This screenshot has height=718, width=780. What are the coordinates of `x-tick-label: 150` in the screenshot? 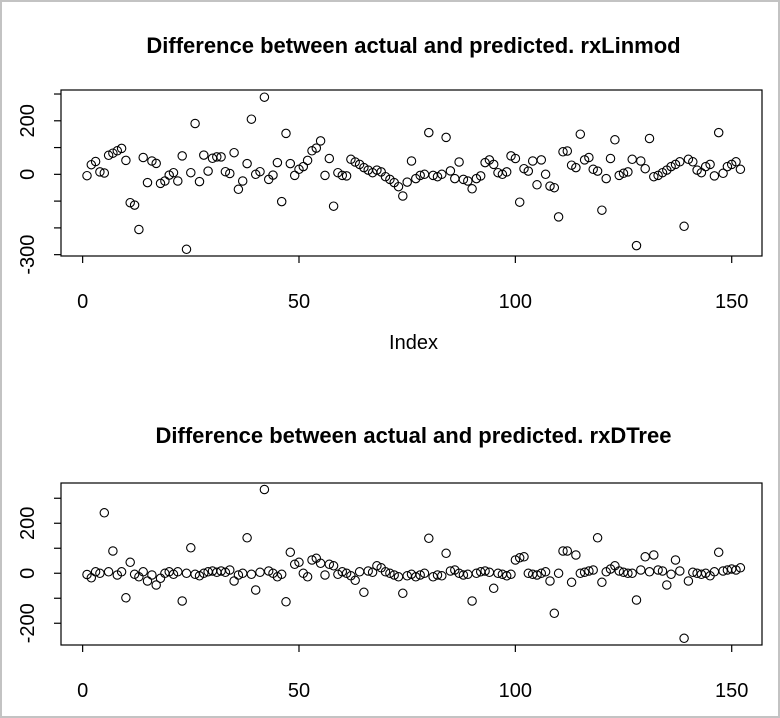 It's located at (731, 302).